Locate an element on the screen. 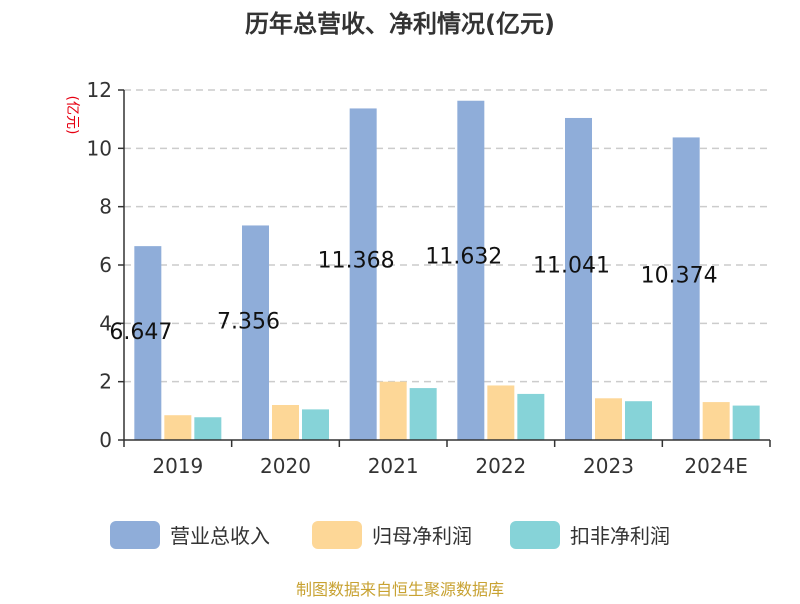 Image resolution: width=800 pixels, height=604 pixels. data-label: 11.632 is located at coordinates (463, 257).